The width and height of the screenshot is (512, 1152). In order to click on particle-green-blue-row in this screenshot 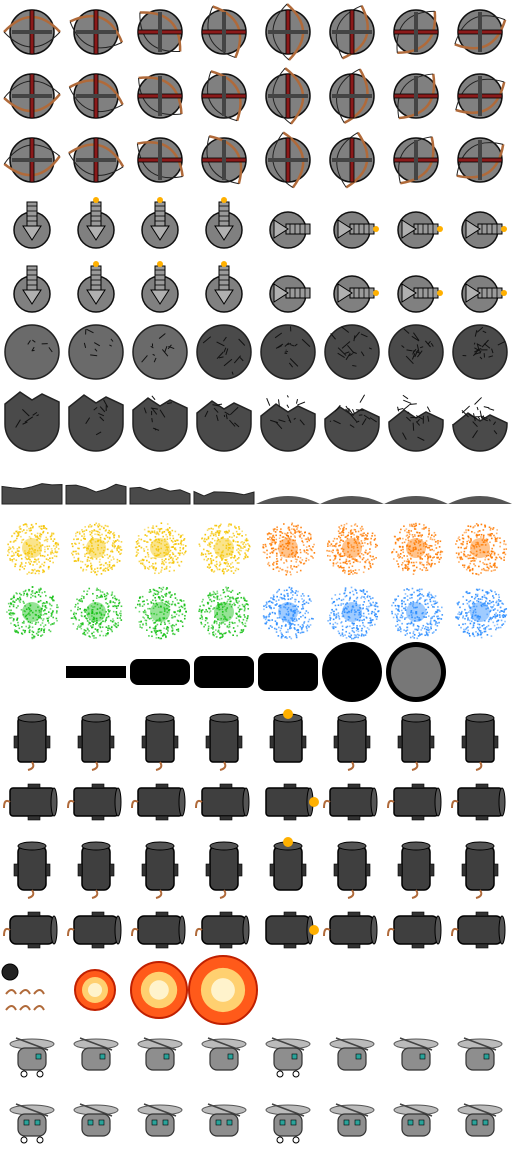, I will do `click(257, 613)`.